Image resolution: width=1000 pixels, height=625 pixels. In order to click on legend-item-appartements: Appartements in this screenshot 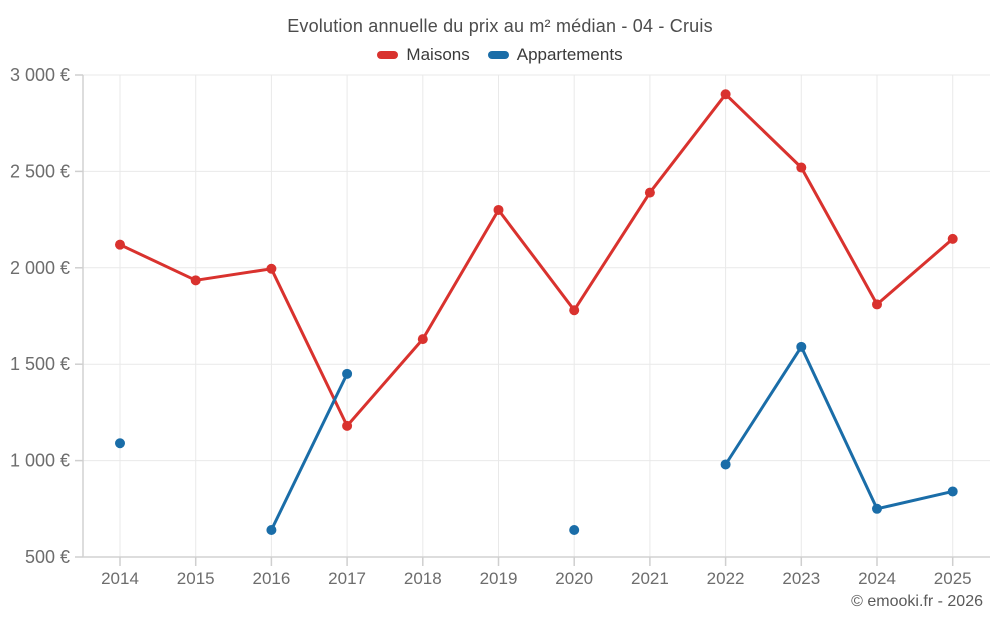, I will do `click(555, 55)`.